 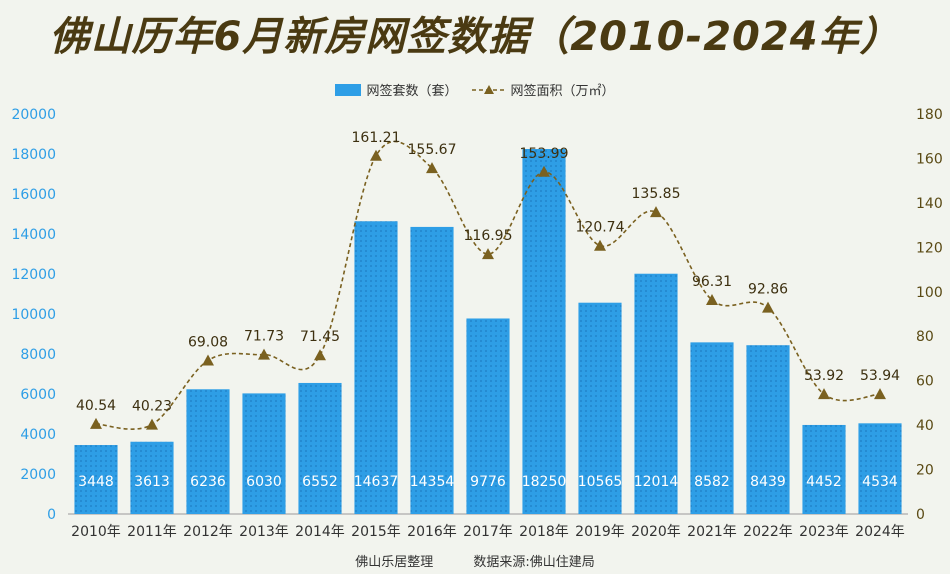 I want to click on line-value-label: 40.23, so click(x=152, y=407).